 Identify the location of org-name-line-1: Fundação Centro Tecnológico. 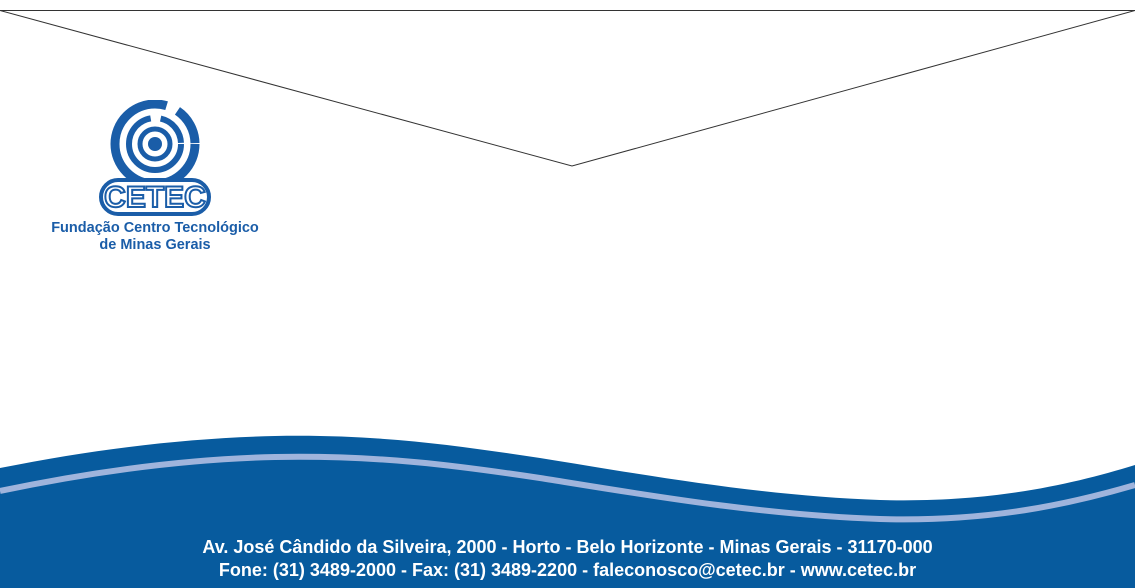
(155, 228).